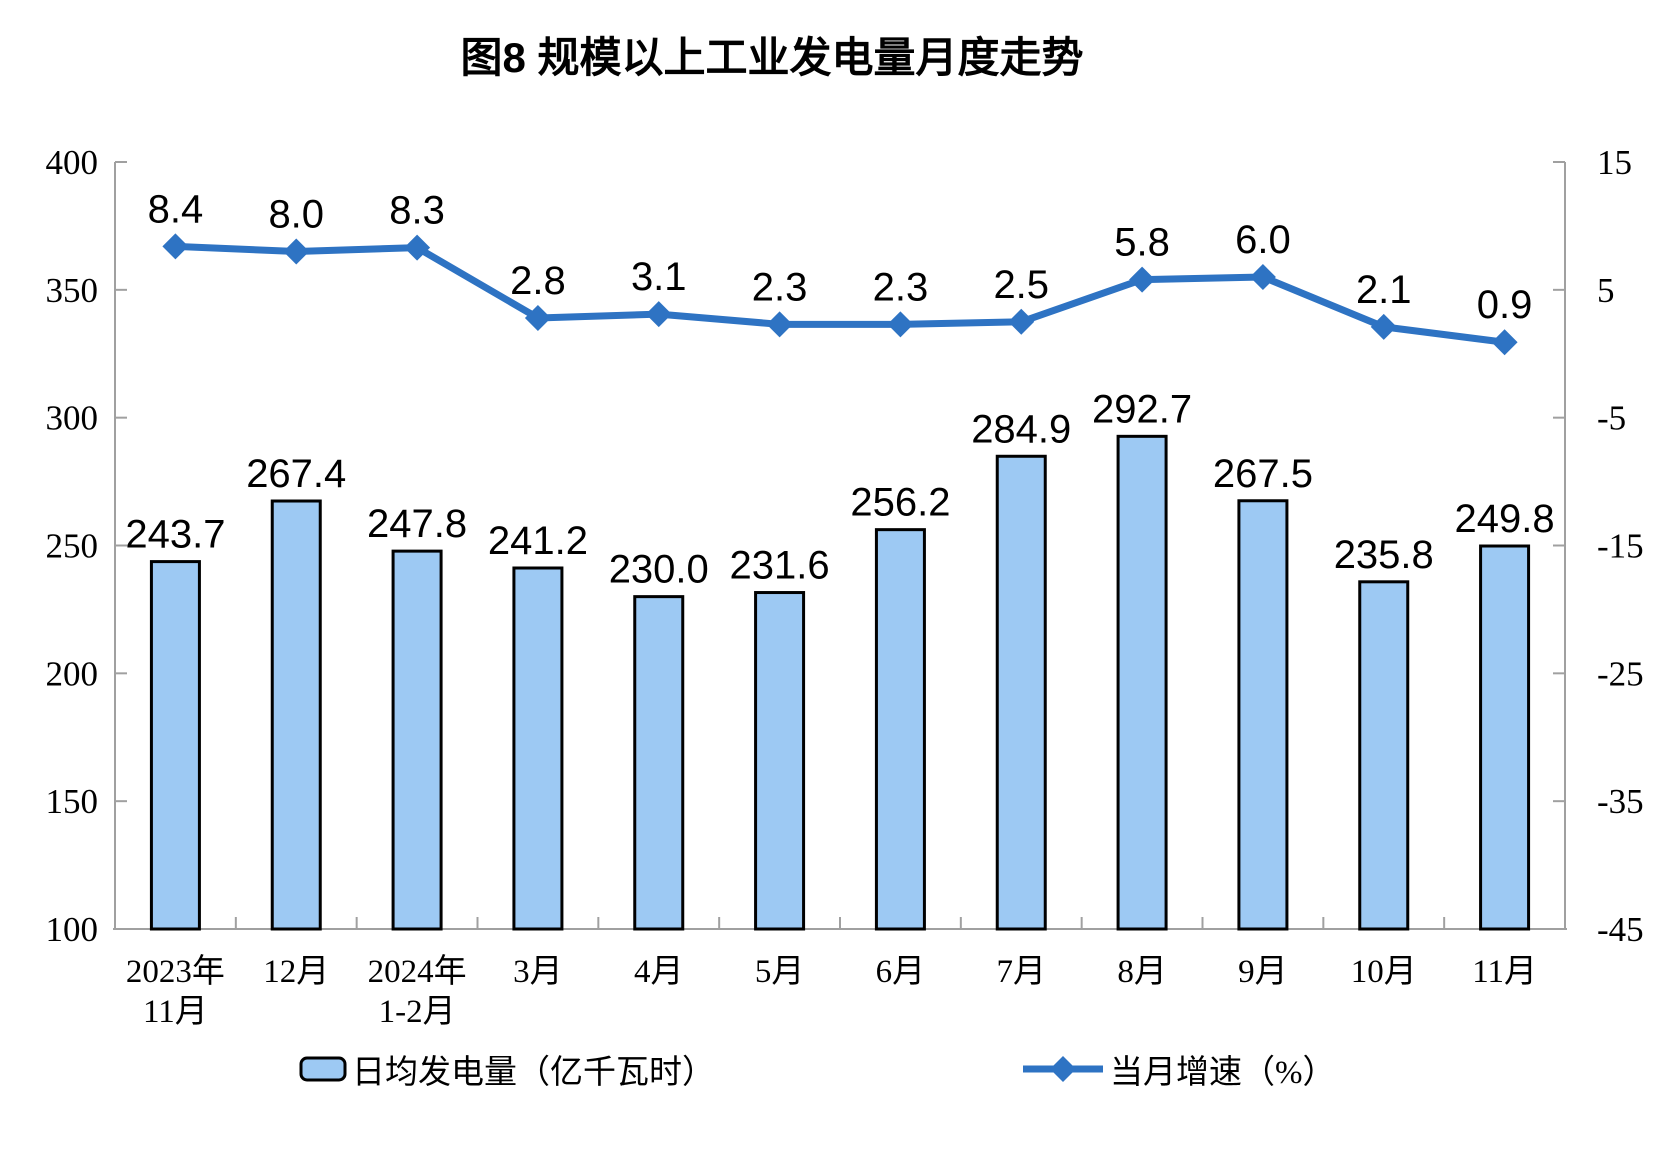  What do you see at coordinates (831, 991) in the screenshot?
I see `x-axis-labels: 2023年 11月 12月 2024年 1-2月 3月 4月 5月 6月 7月 8月 9月 10月 11月` at bounding box center [831, 991].